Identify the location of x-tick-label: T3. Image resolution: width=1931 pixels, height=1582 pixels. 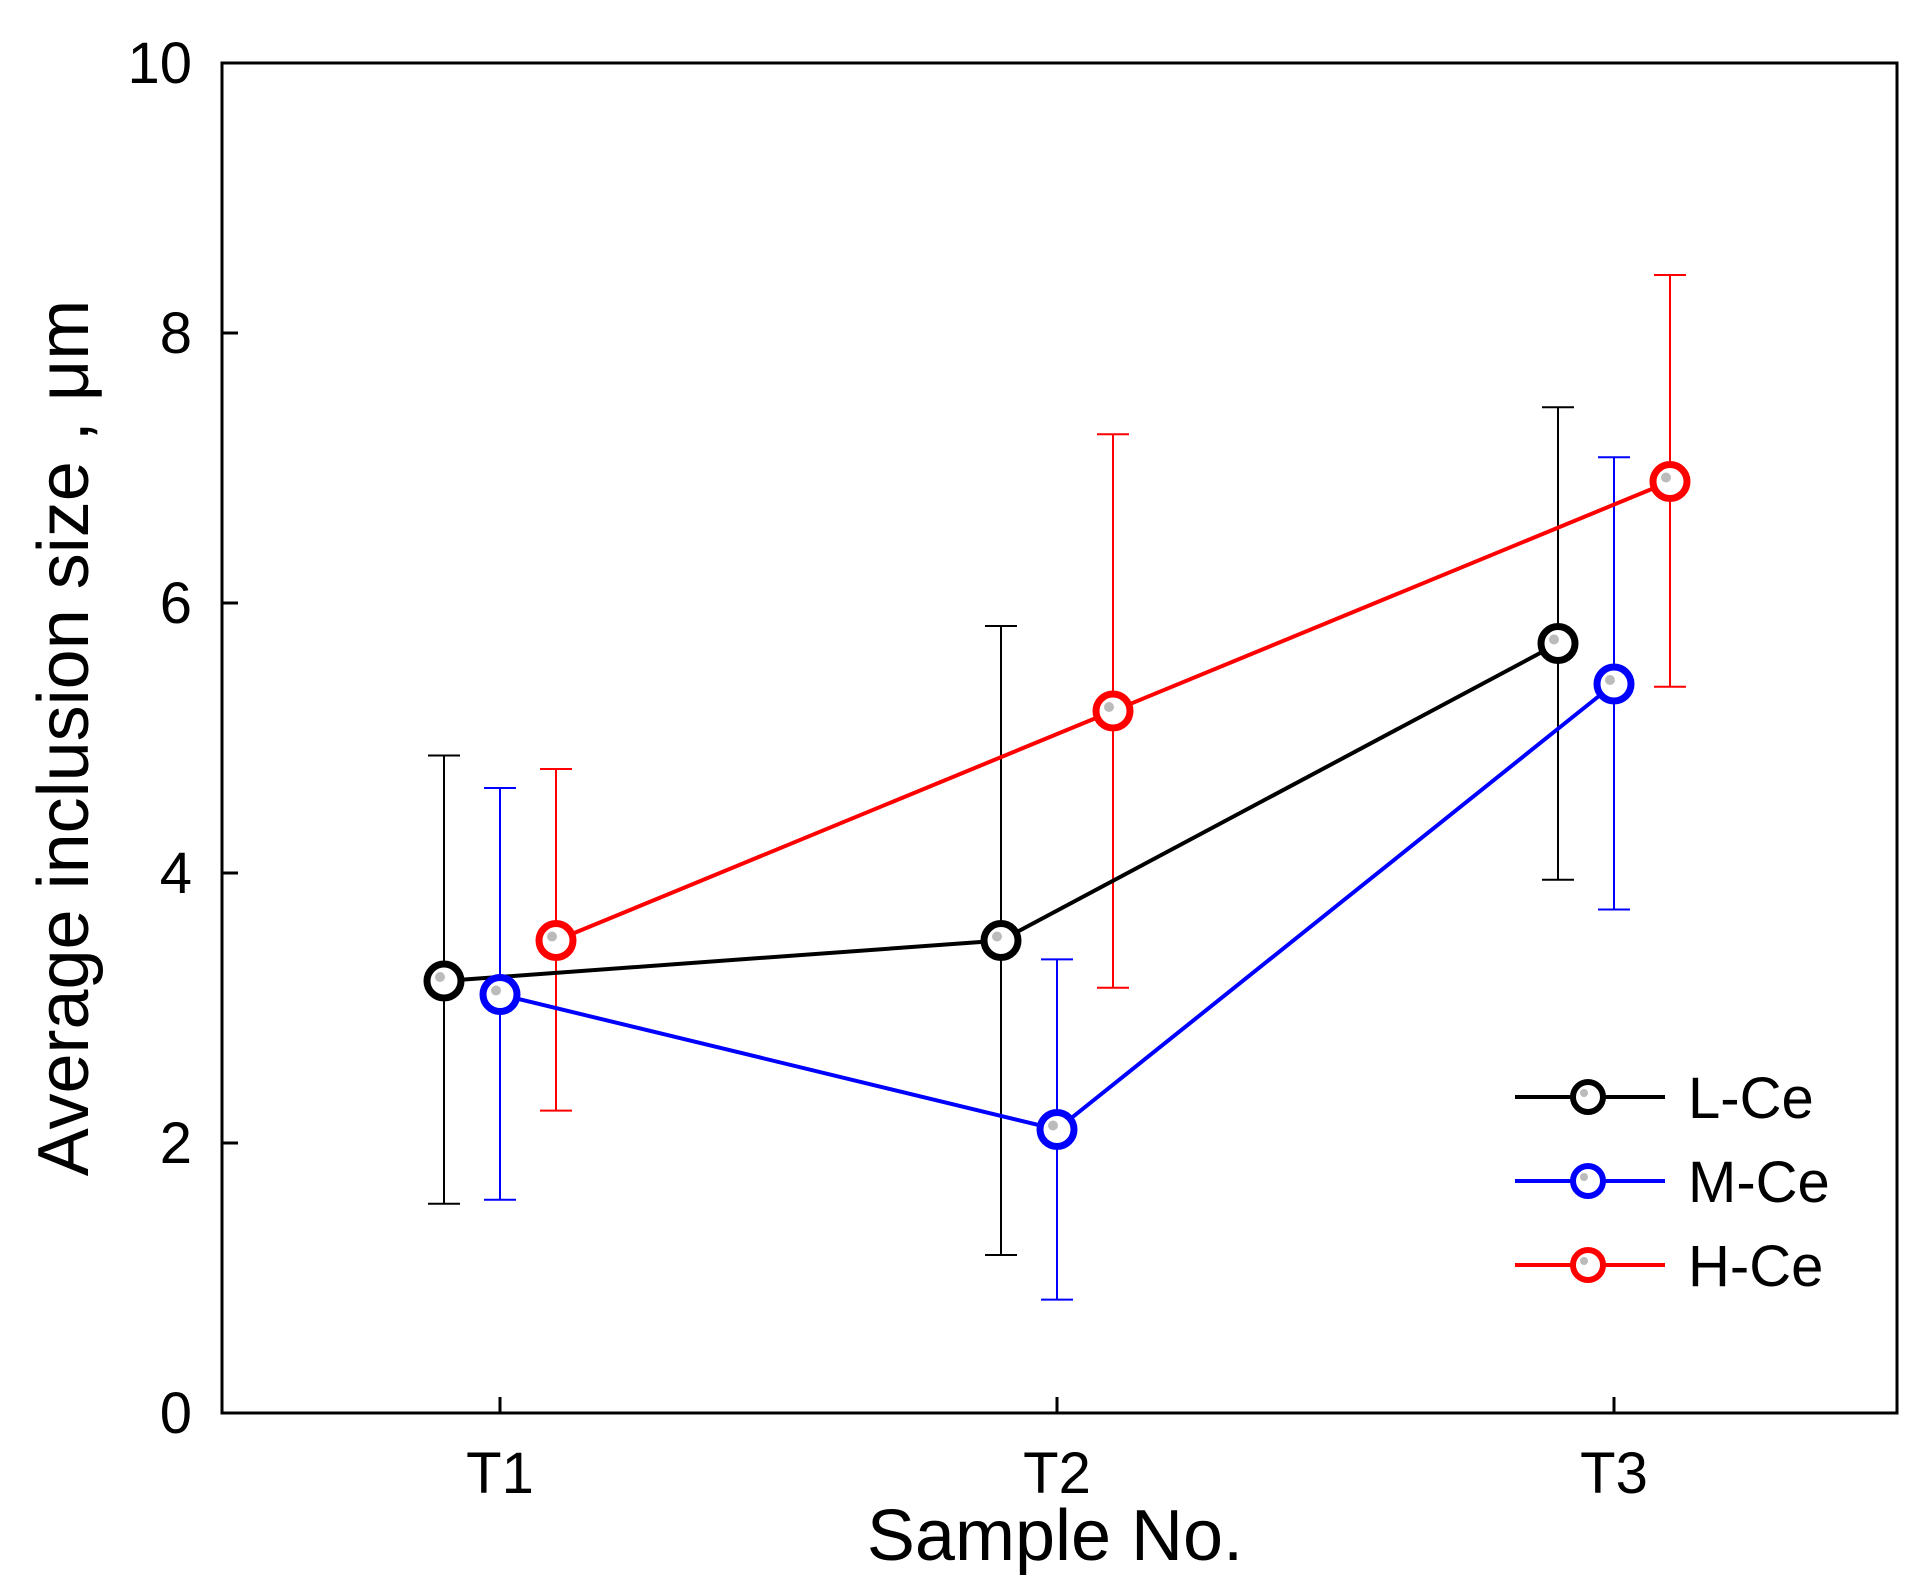
(1614, 1473).